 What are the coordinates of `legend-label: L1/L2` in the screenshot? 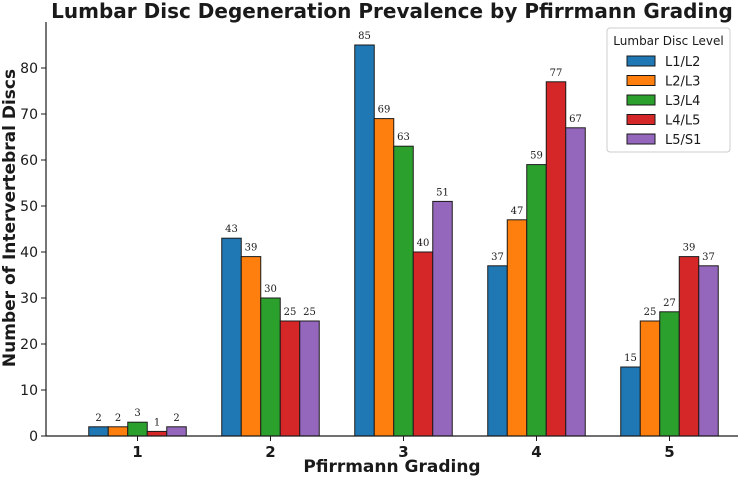 It's located at (682, 62).